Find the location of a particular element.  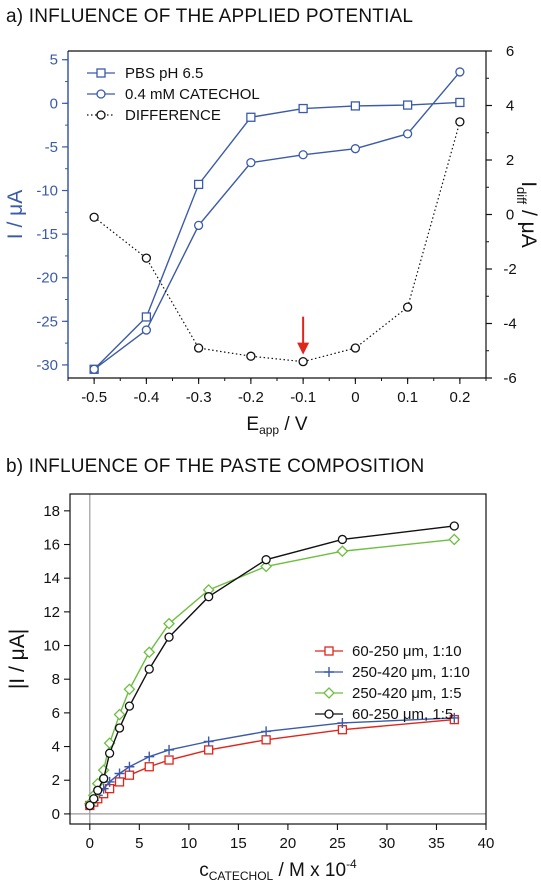

y-right-tick-label: -2 is located at coordinates (509, 269).